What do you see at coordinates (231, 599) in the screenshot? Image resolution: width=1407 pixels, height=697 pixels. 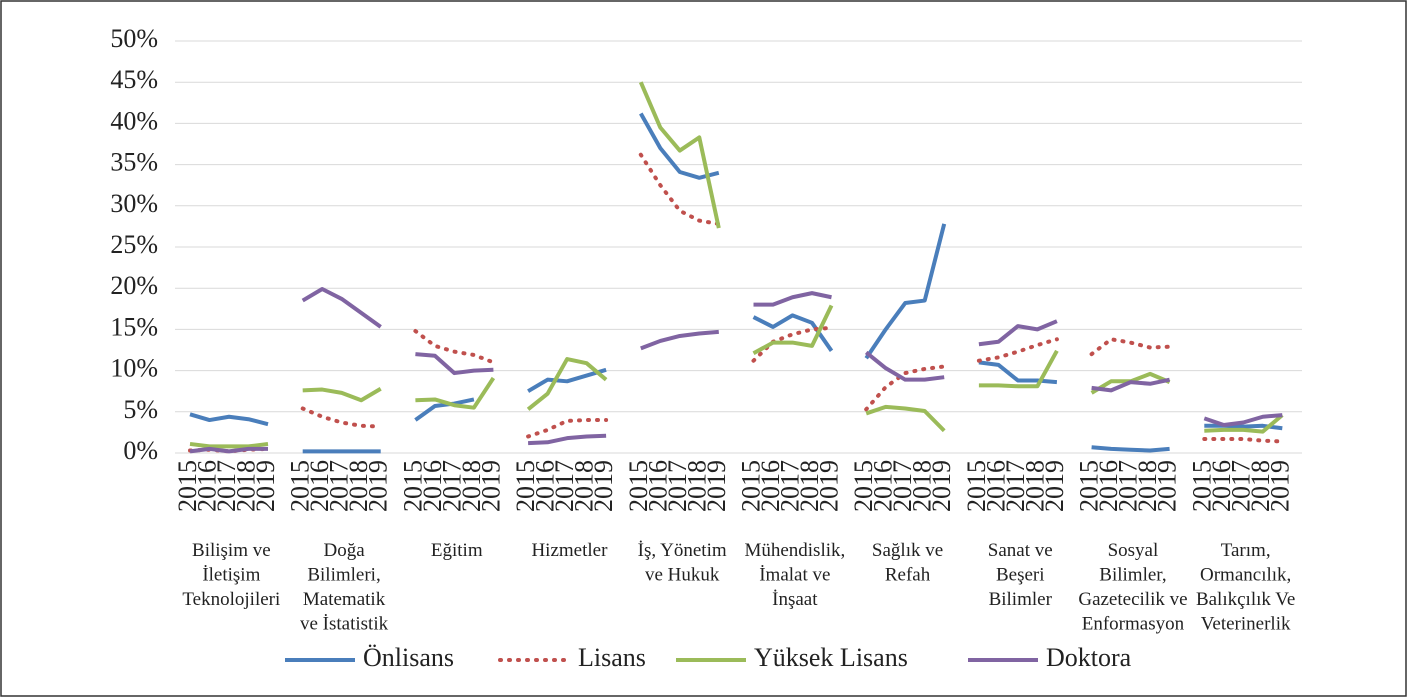 I see `group-label: Teknolojileri` at bounding box center [231, 599].